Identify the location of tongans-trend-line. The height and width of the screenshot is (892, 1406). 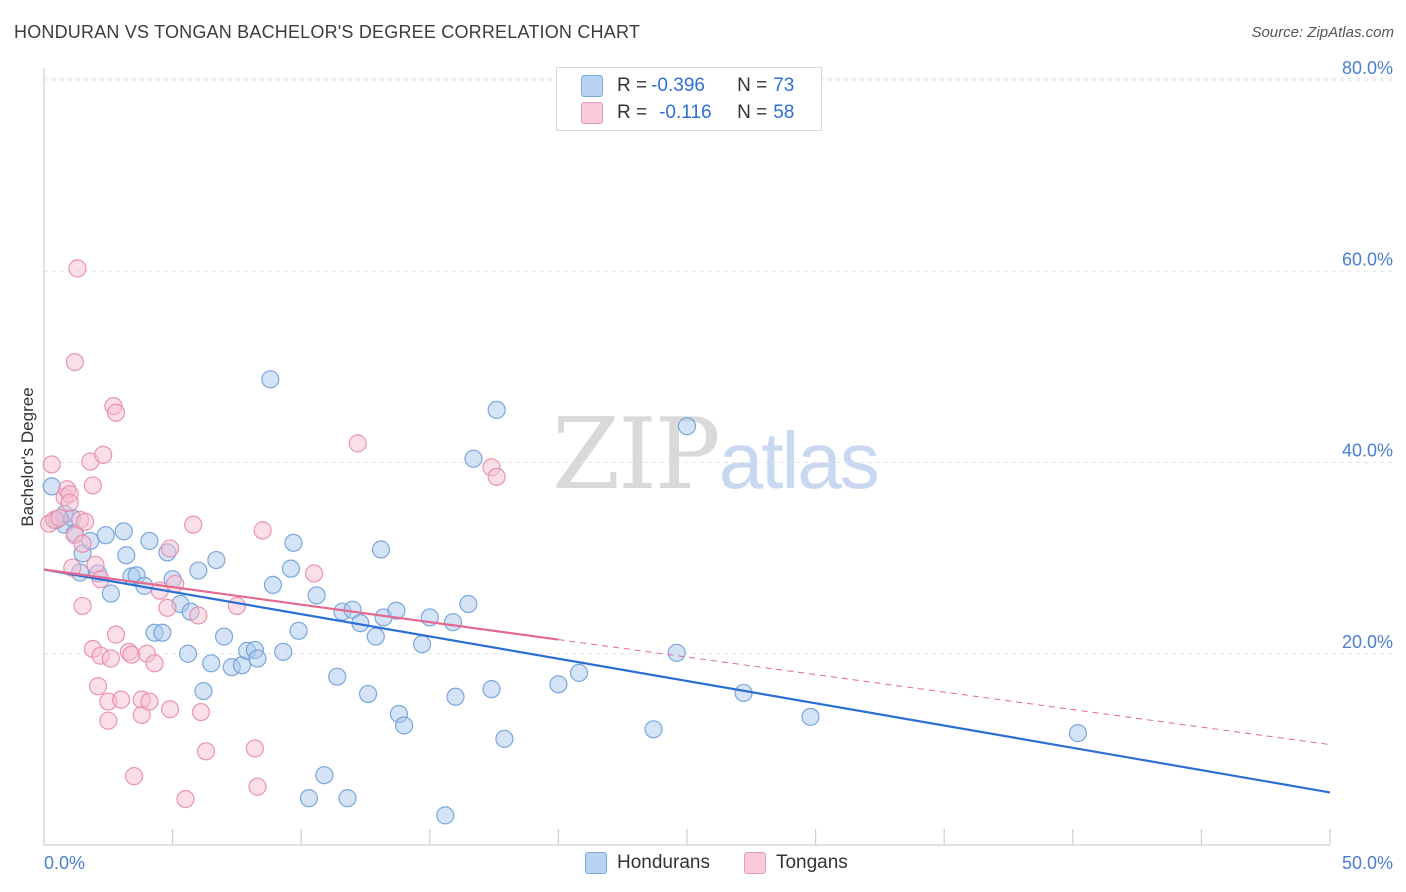
(301, 604).